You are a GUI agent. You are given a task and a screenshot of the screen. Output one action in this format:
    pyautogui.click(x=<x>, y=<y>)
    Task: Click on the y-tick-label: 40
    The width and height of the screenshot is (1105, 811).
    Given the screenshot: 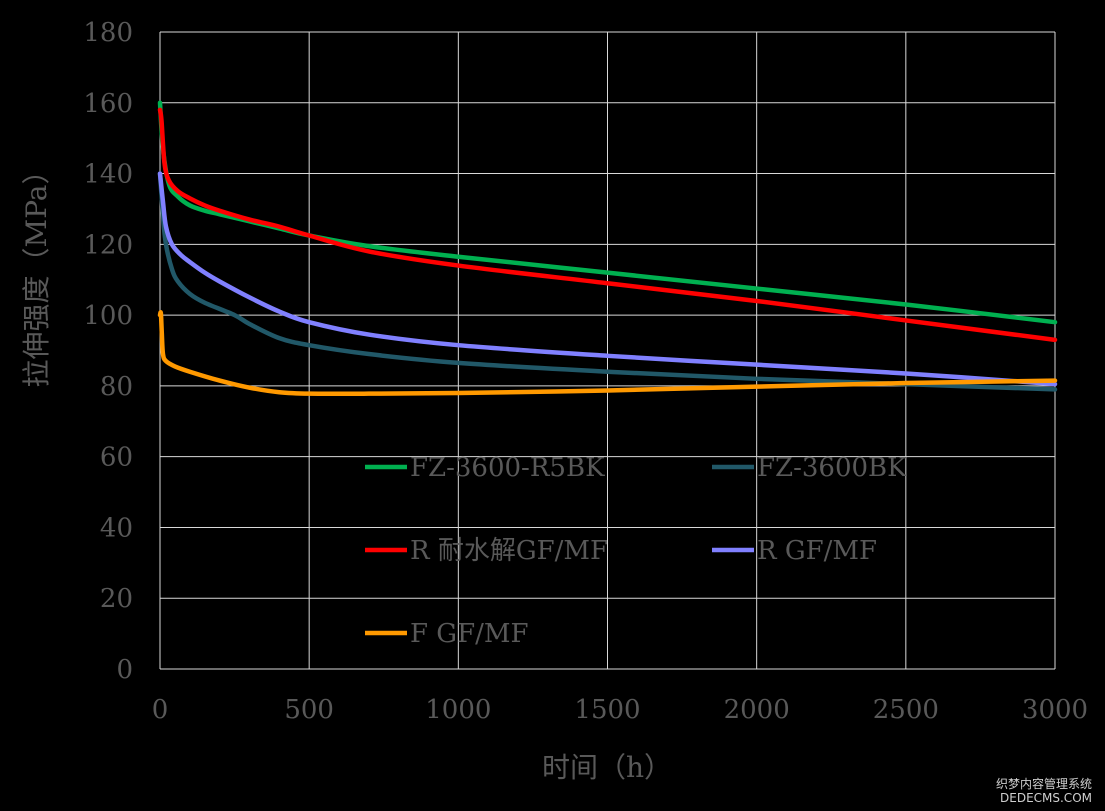 What is the action you would take?
    pyautogui.click(x=116, y=528)
    